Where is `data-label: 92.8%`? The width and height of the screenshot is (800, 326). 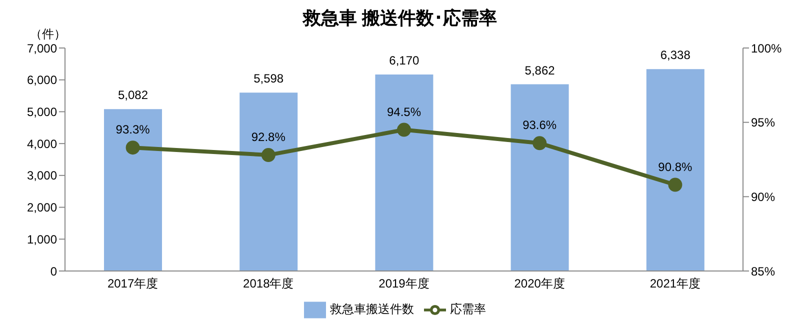
data-label: 92.8% is located at coordinates (268, 137).